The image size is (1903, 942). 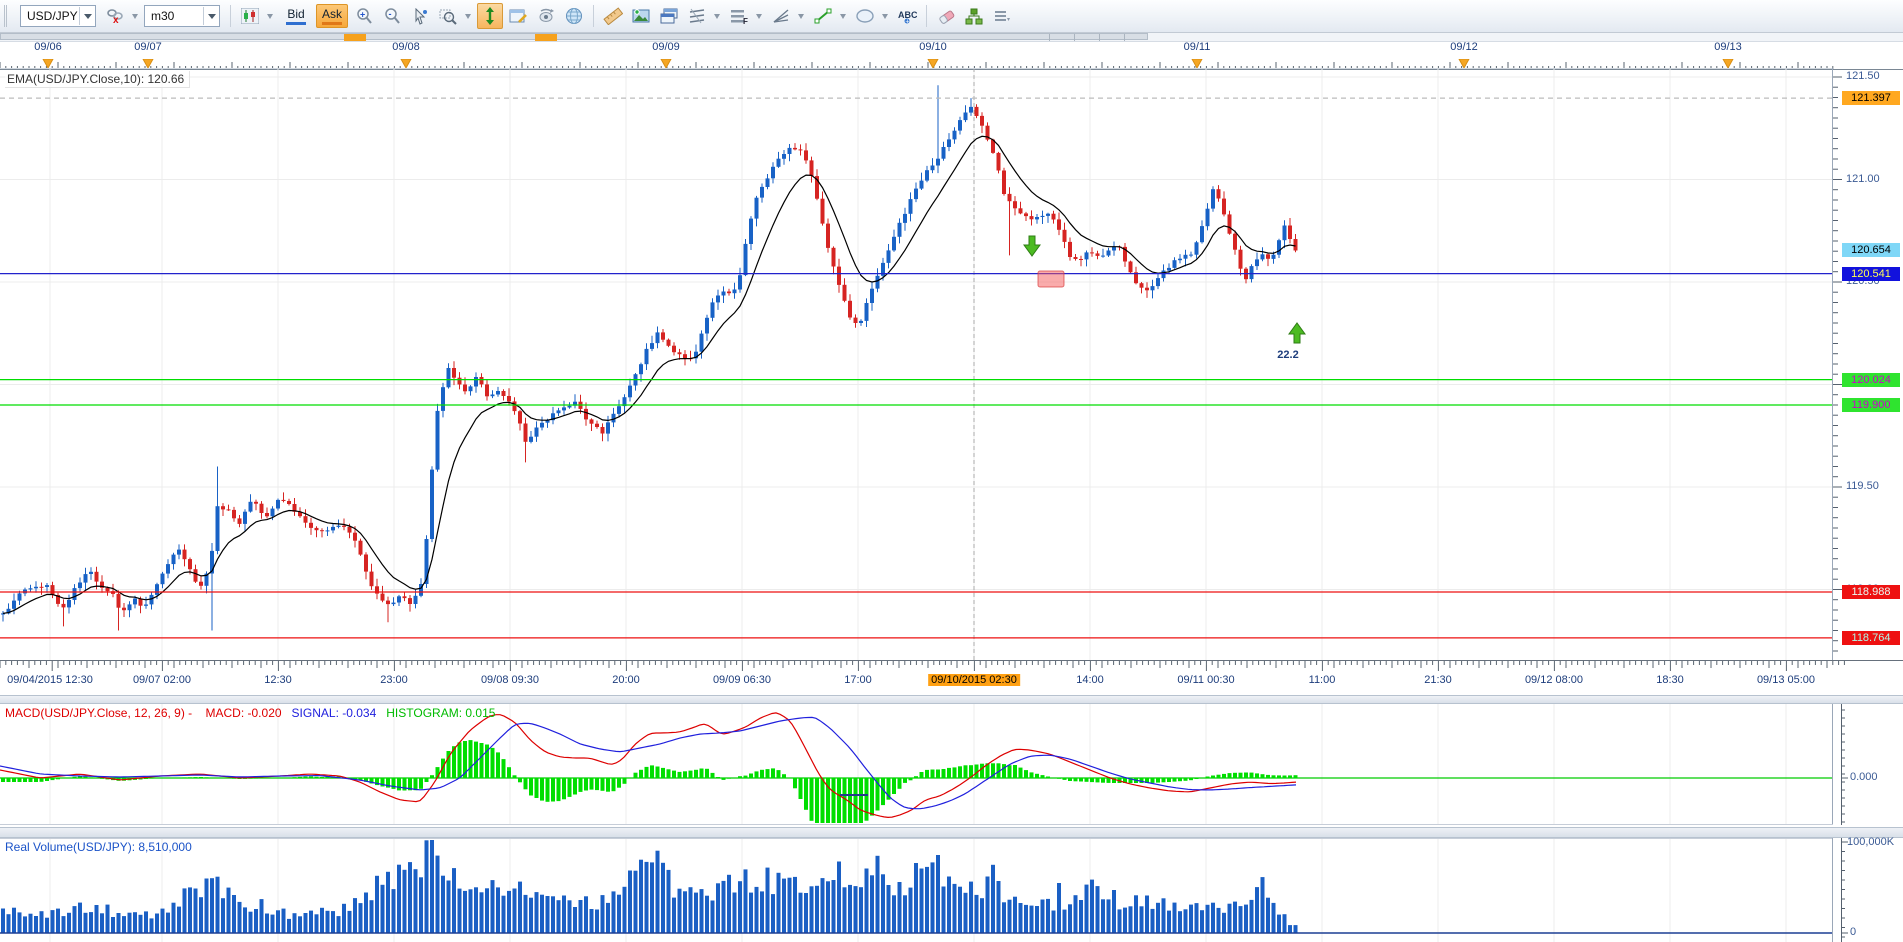 I want to click on date-label-09/07: 09/07, so click(x=148, y=47).